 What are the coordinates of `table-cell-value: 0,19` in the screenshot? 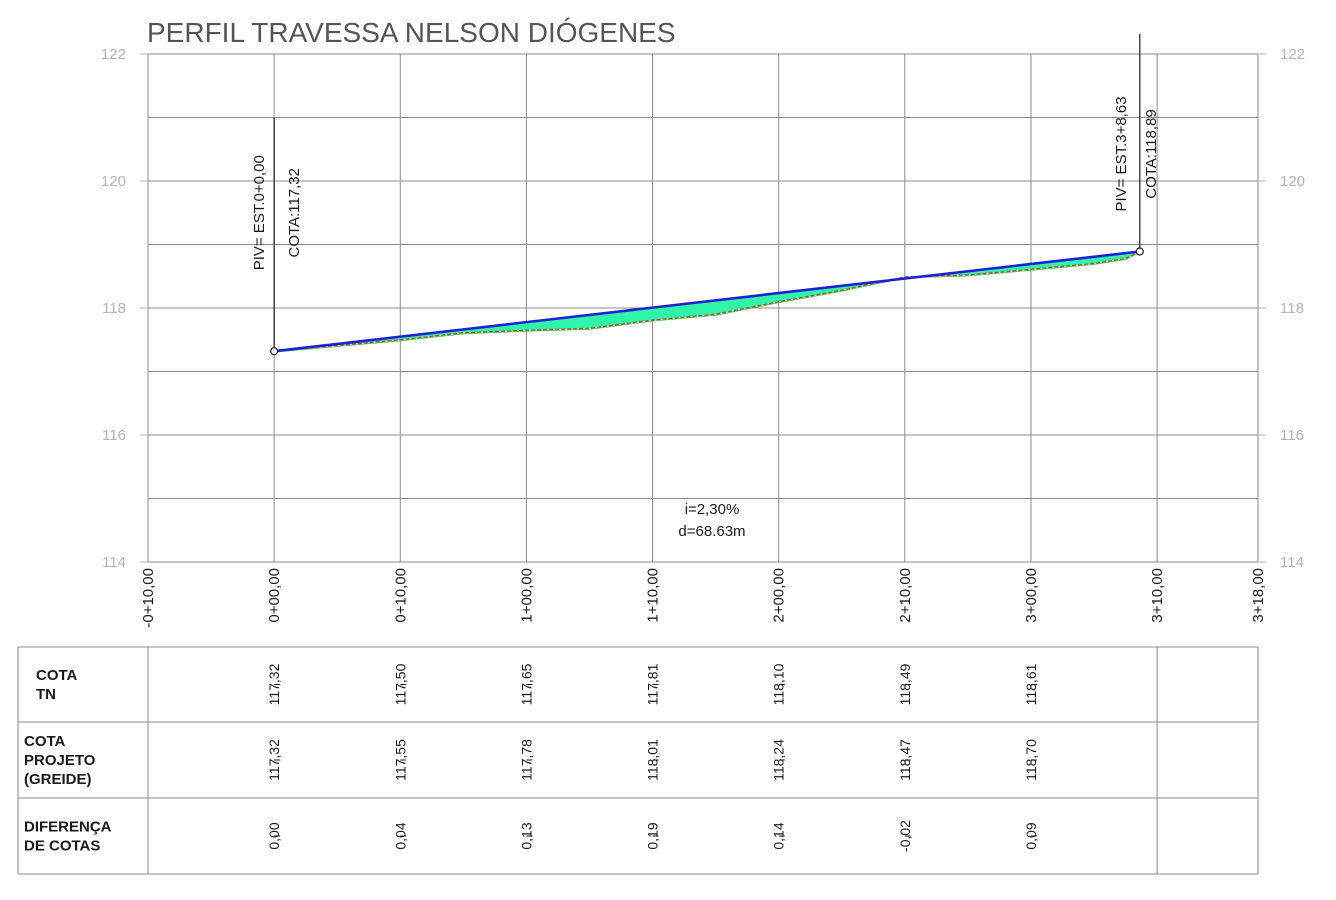 It's located at (653, 835).